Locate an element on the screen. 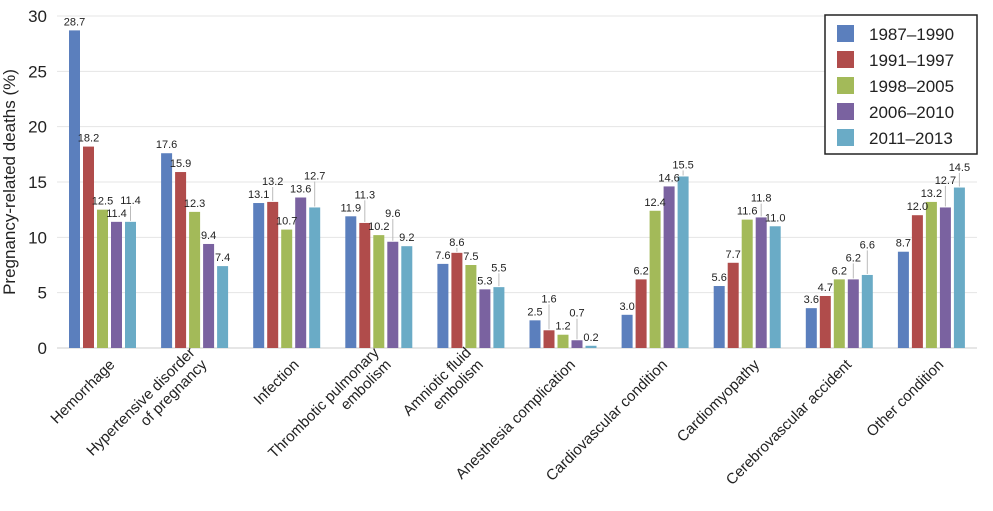 This screenshot has width=993, height=511. data-label: 1.2 is located at coordinates (562, 327).